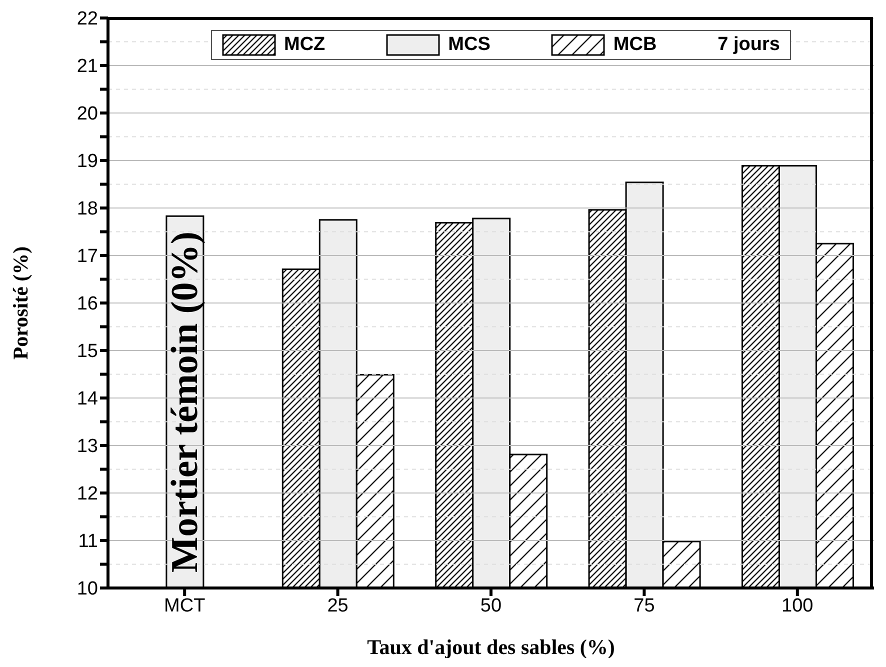 This screenshot has height=667, width=886. I want to click on legend-label: MCZ, so click(305, 45).